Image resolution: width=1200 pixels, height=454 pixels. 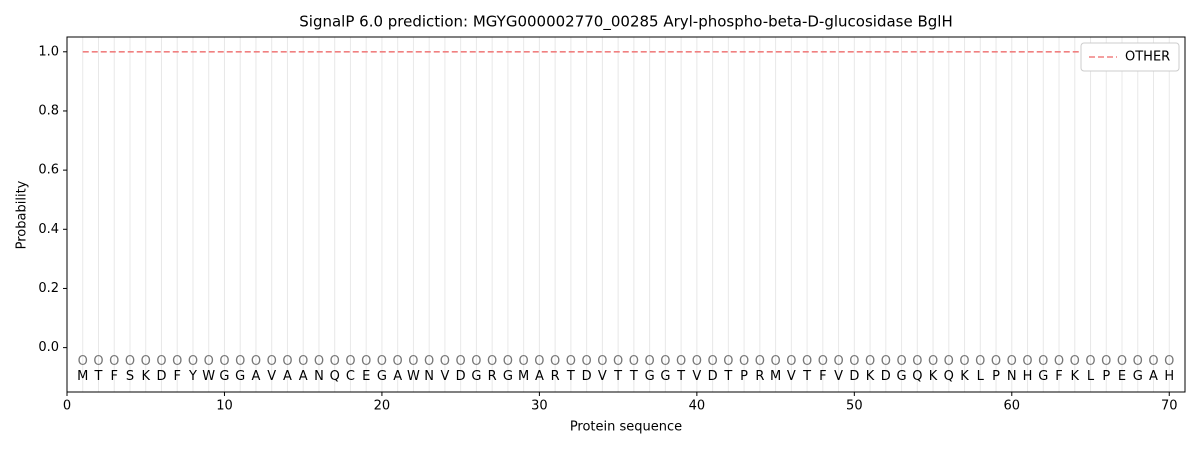 What do you see at coordinates (224, 406) in the screenshot?
I see `x-tick-label: 10` at bounding box center [224, 406].